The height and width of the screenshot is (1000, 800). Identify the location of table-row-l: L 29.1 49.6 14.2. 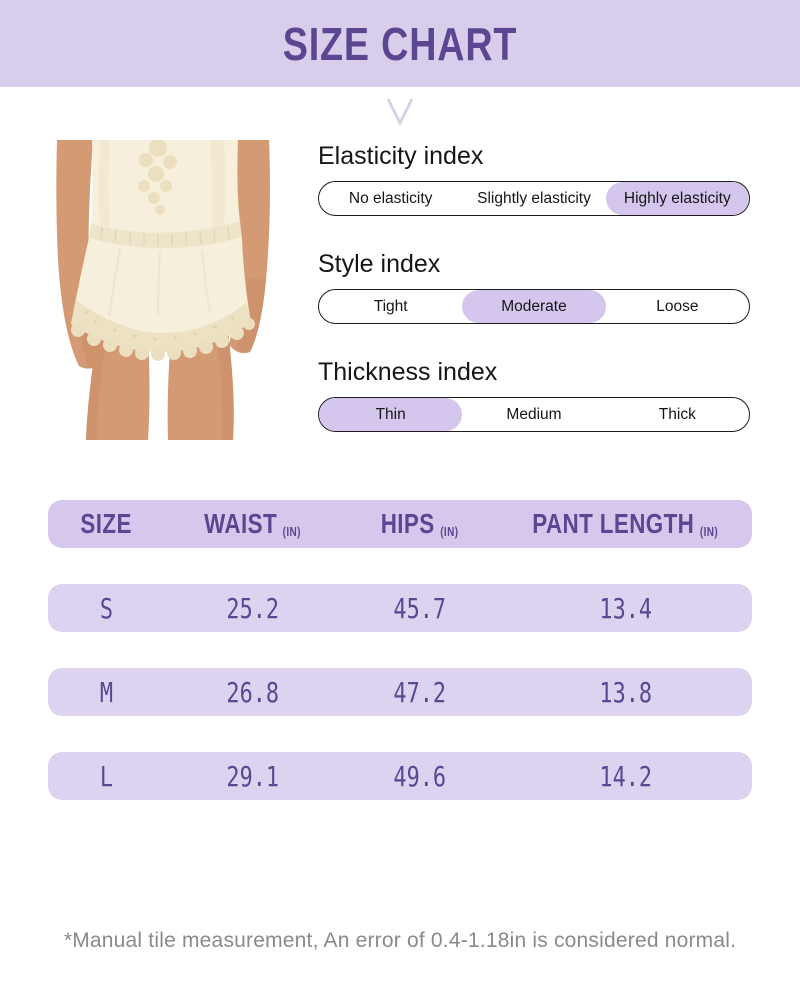
(400, 776).